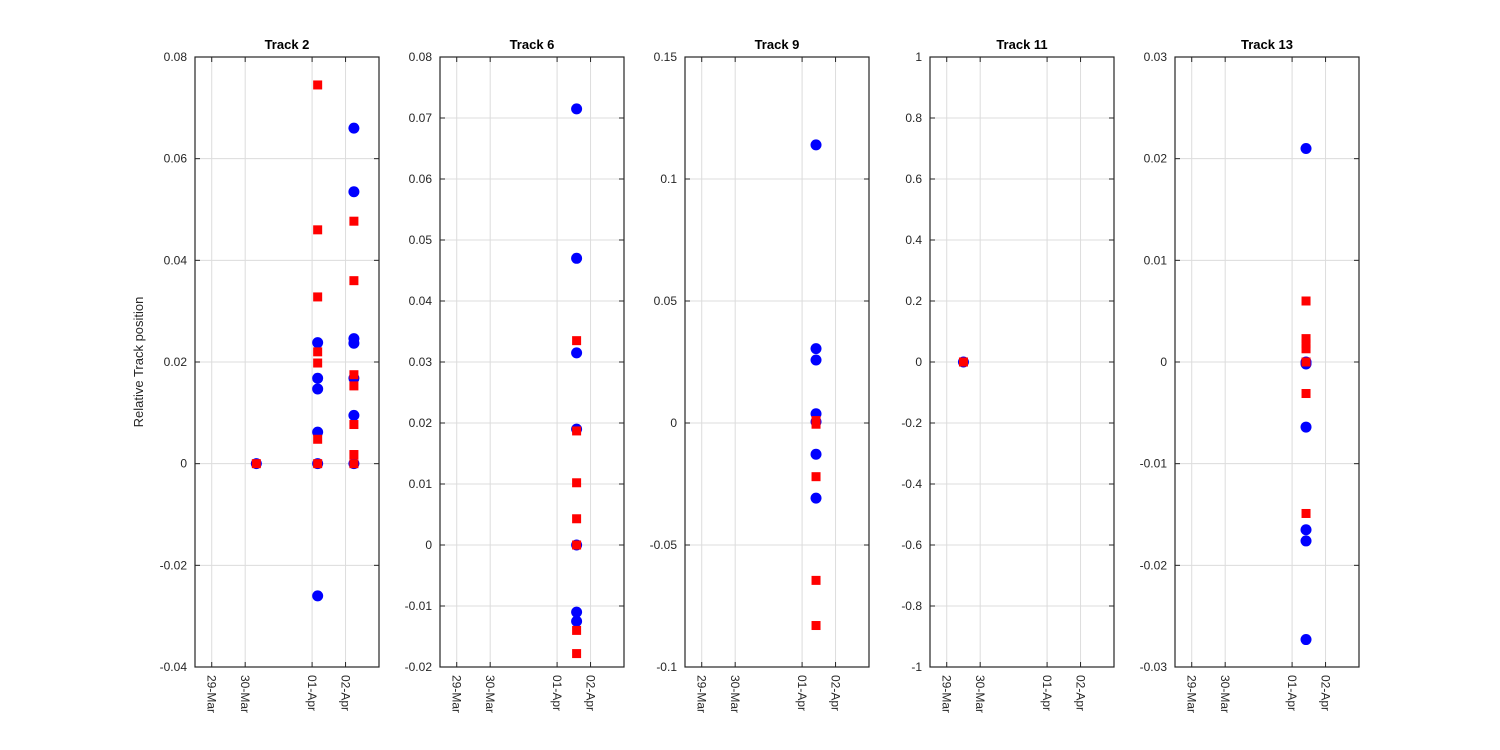  What do you see at coordinates (916, 667) in the screenshot?
I see `y-tick-label: -1` at bounding box center [916, 667].